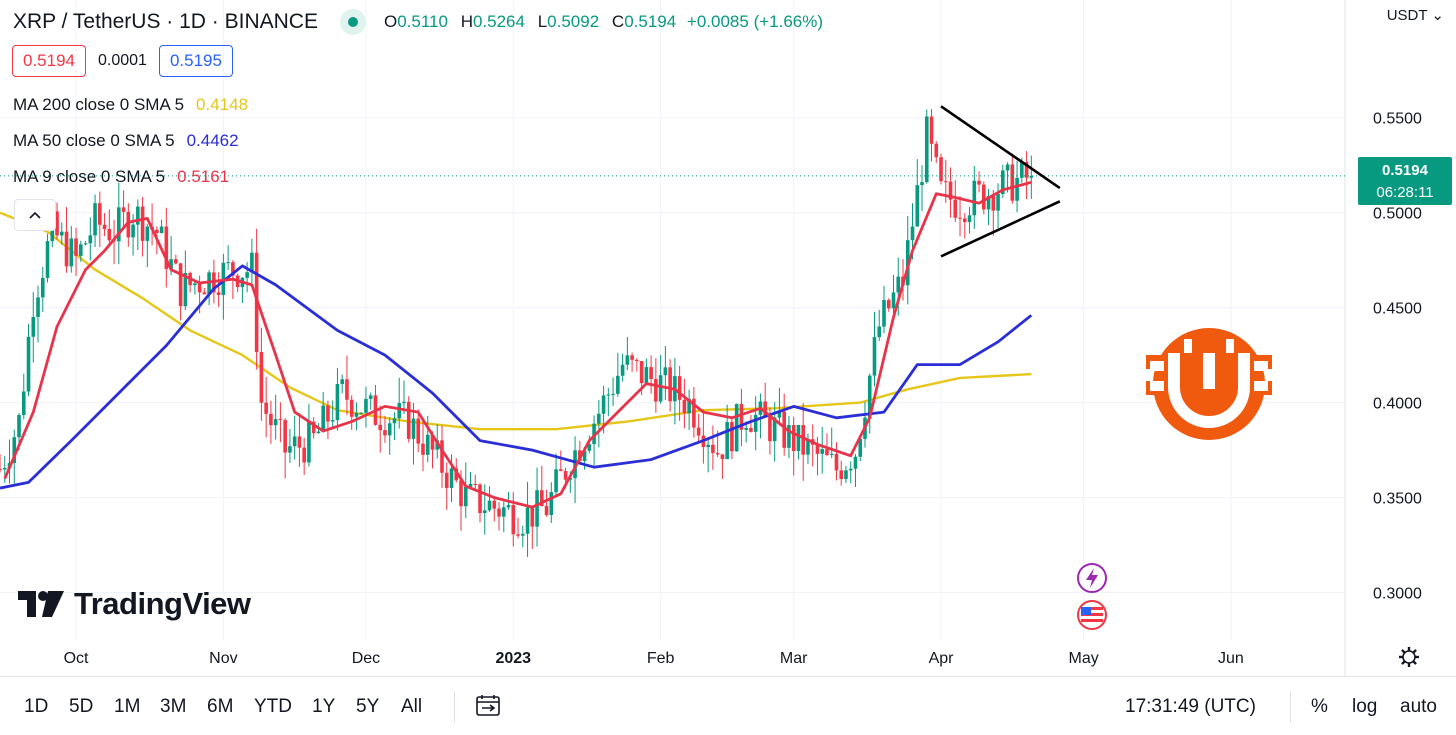  What do you see at coordinates (324, 706) in the screenshot?
I see `timeframe-1y: 1Y` at bounding box center [324, 706].